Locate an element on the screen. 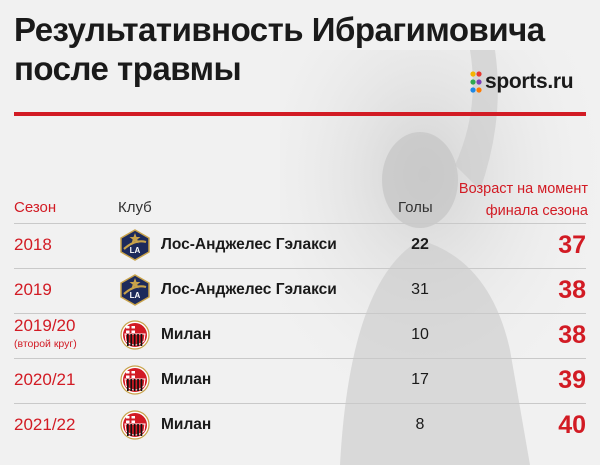  age-cell: 40 is located at coordinates (572, 425).